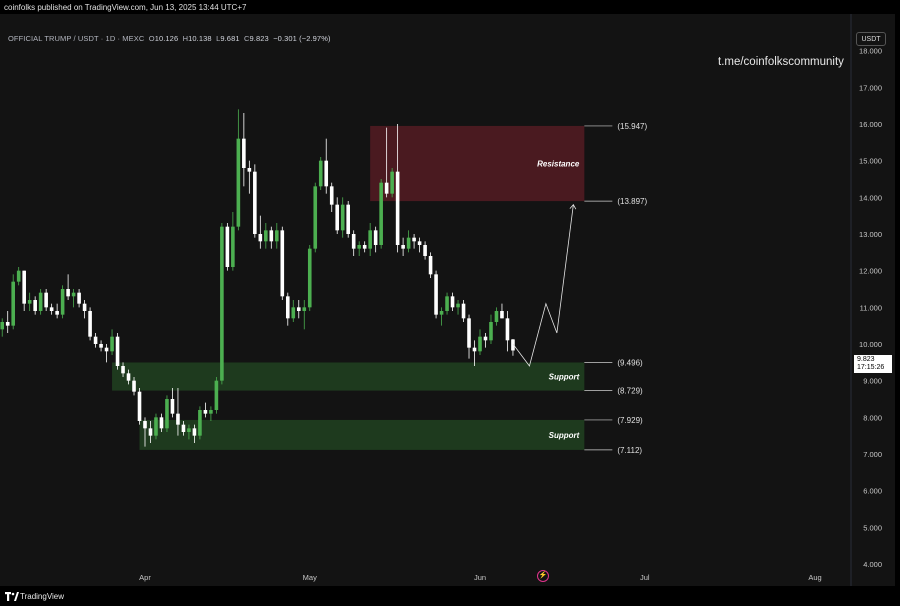 The width and height of the screenshot is (900, 606). Describe the element at coordinates (564, 435) in the screenshot. I see `zone-label-2: Support` at that location.